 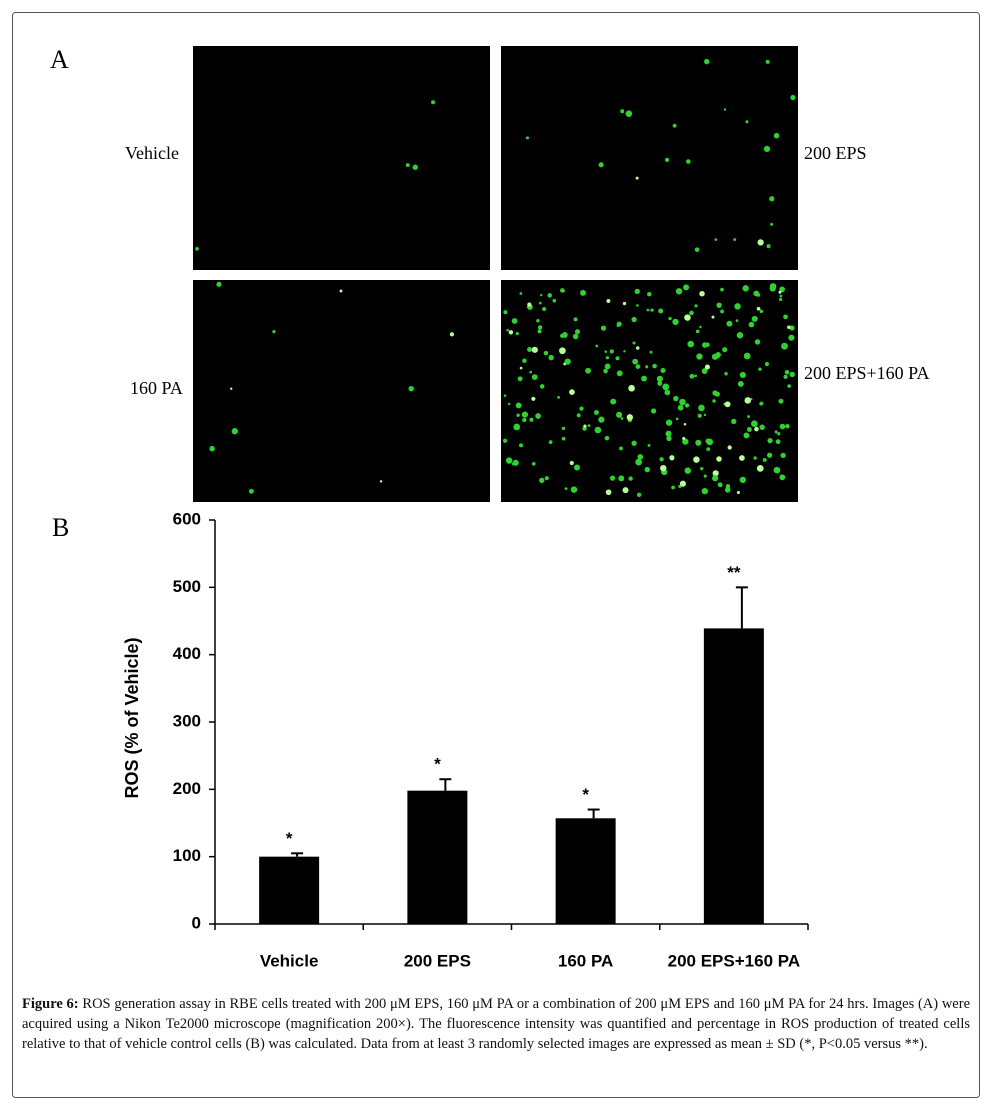 What do you see at coordinates (187, 855) in the screenshot?
I see `y-tick-label: 100` at bounding box center [187, 855].